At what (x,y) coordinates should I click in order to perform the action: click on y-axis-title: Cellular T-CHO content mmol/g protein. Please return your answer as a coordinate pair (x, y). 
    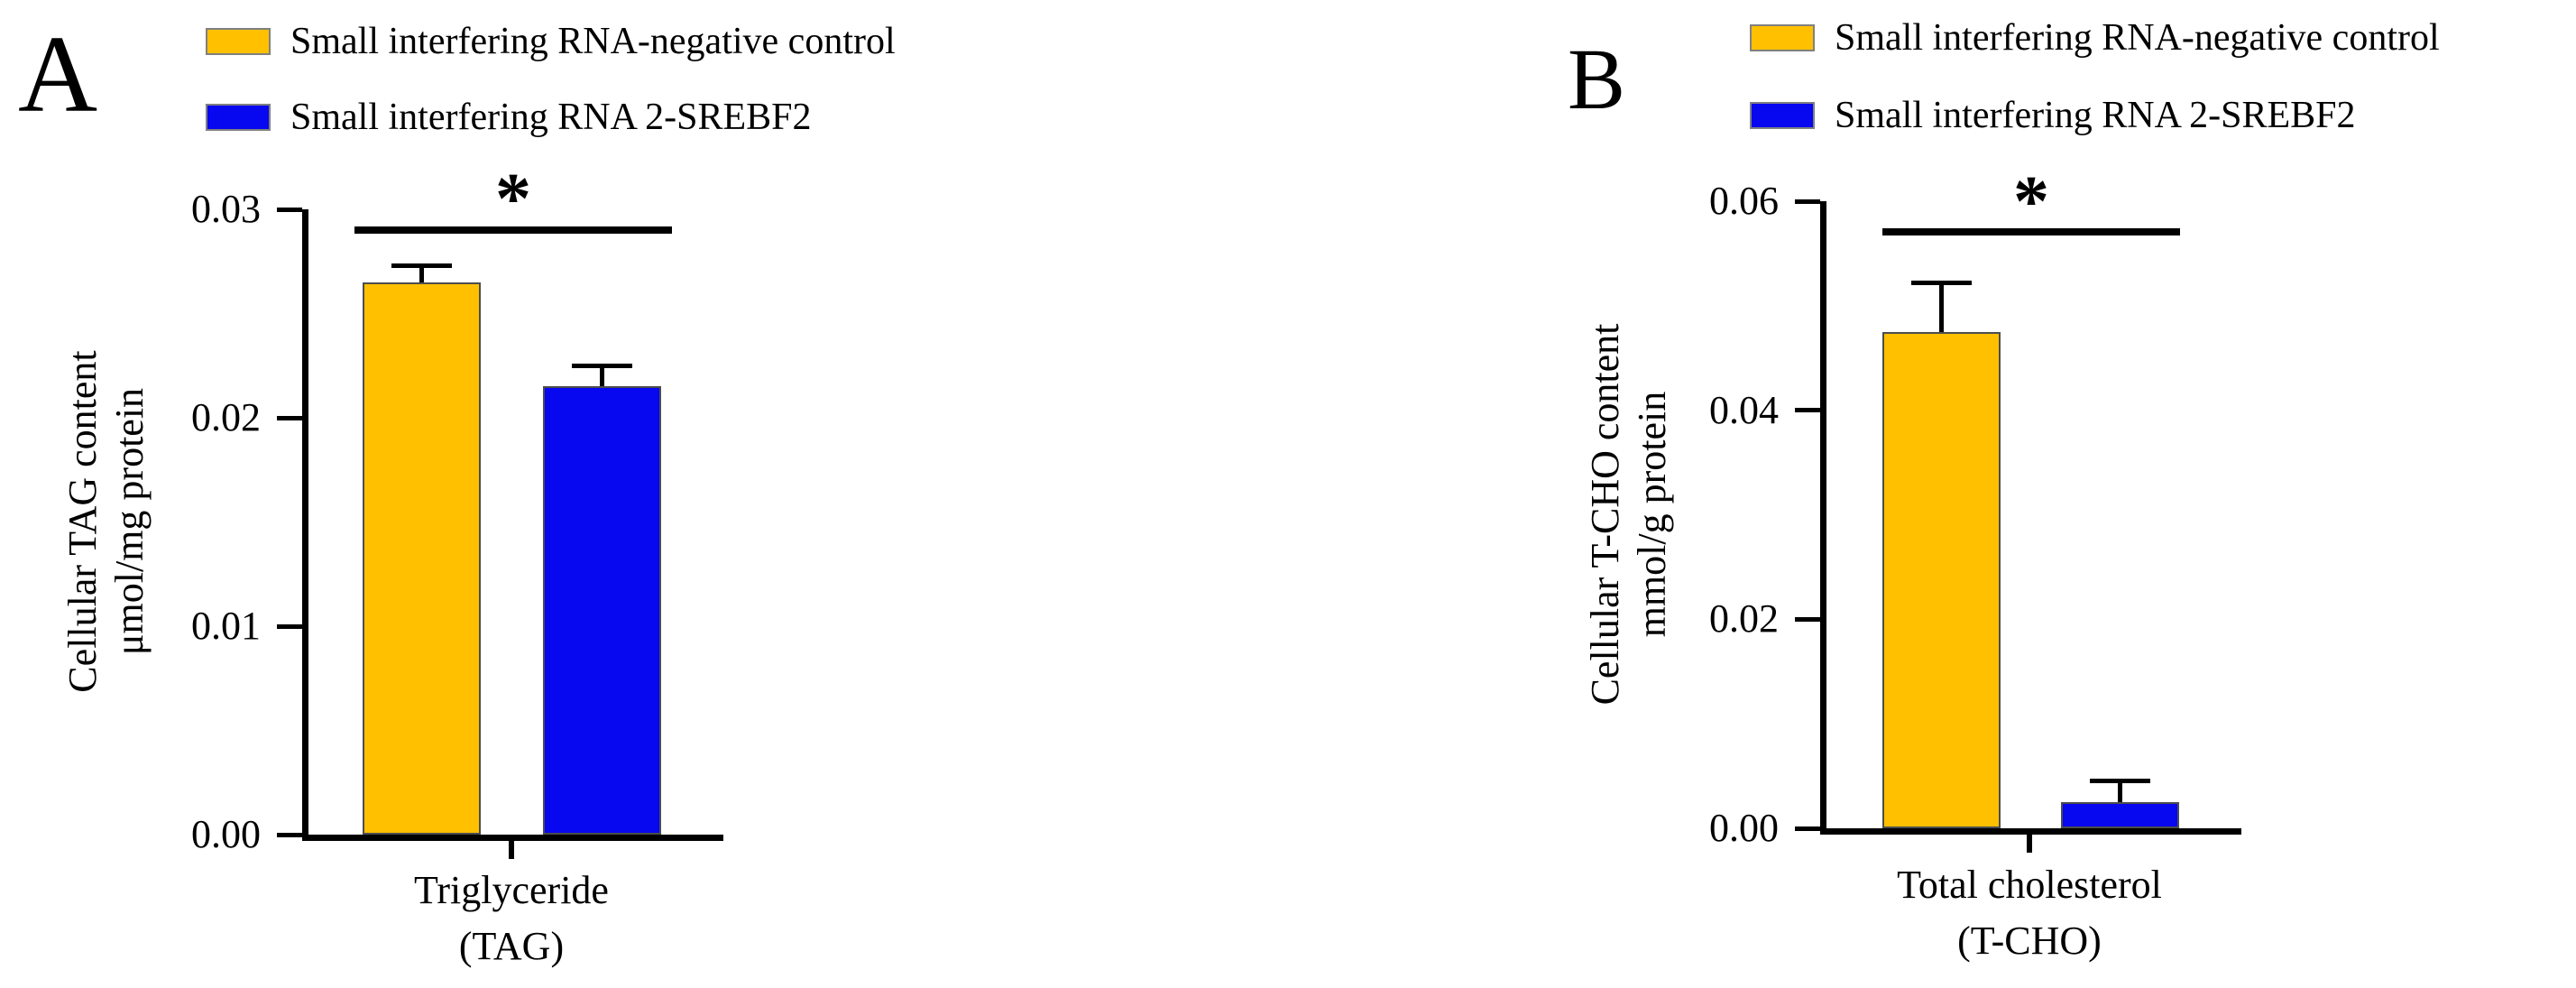
    Looking at the image, I should click on (1629, 514).